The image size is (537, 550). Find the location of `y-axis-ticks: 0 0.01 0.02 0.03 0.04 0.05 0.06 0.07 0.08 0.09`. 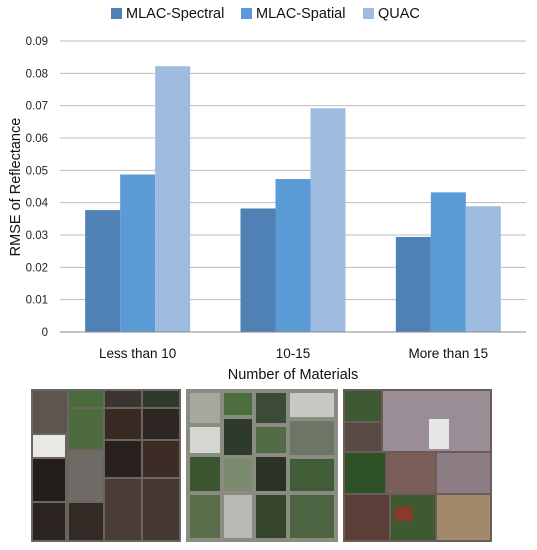

y-axis-ticks: 0 0.01 0.02 0.03 0.04 0.05 0.06 0.07 0.08 0.09 is located at coordinates (37, 187).